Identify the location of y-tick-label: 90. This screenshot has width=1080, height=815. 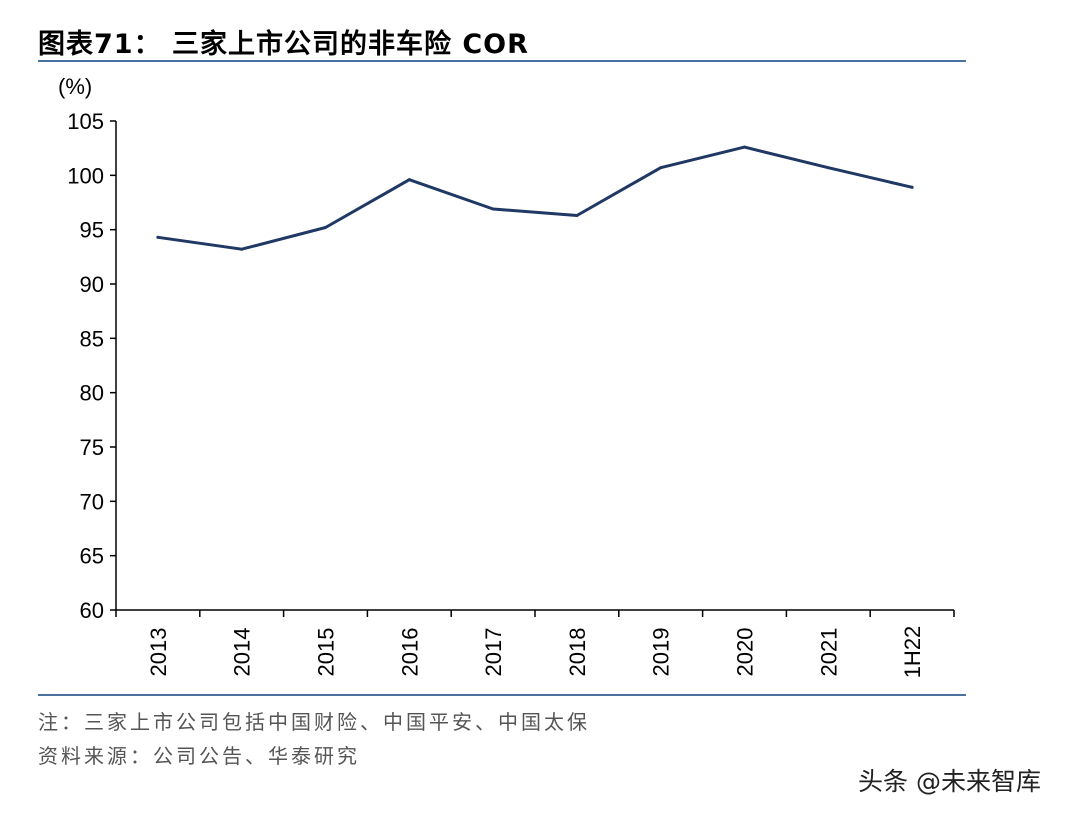
(92, 284).